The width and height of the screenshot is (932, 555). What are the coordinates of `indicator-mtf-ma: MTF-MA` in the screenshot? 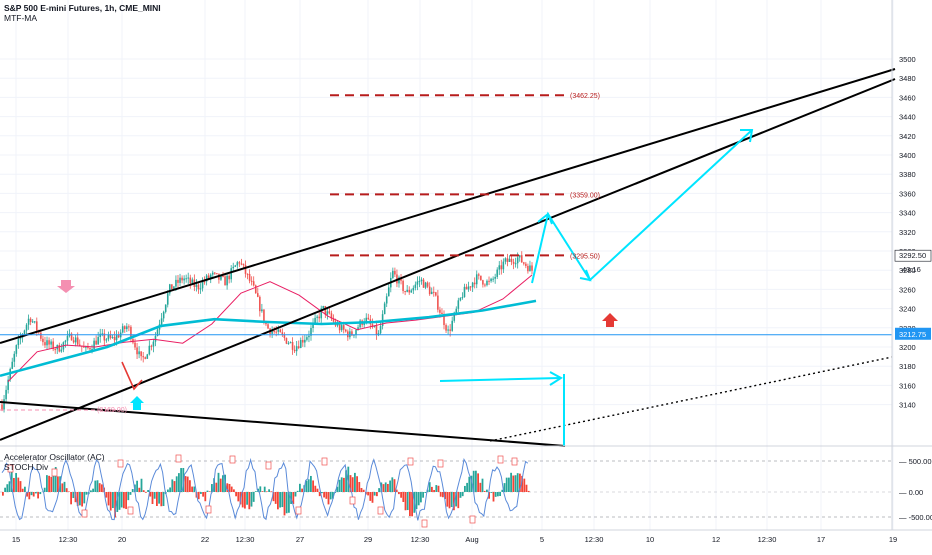 It's located at (82, 18).